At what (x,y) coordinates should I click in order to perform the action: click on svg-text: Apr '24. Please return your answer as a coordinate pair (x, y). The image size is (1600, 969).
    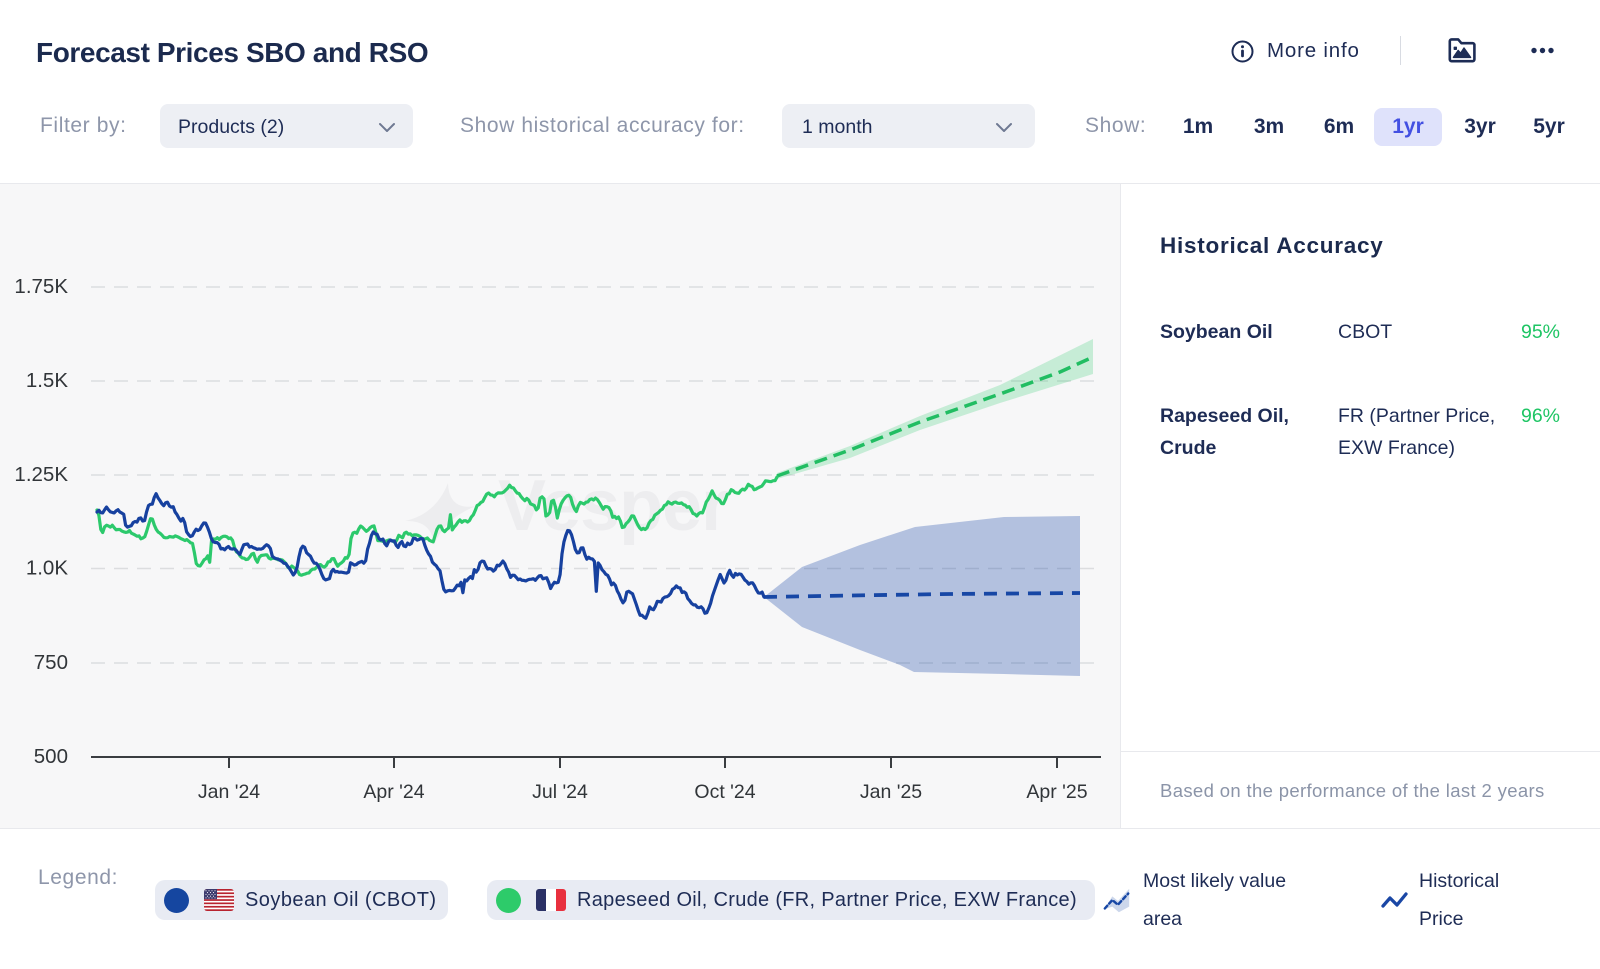
    Looking at the image, I should click on (393, 792).